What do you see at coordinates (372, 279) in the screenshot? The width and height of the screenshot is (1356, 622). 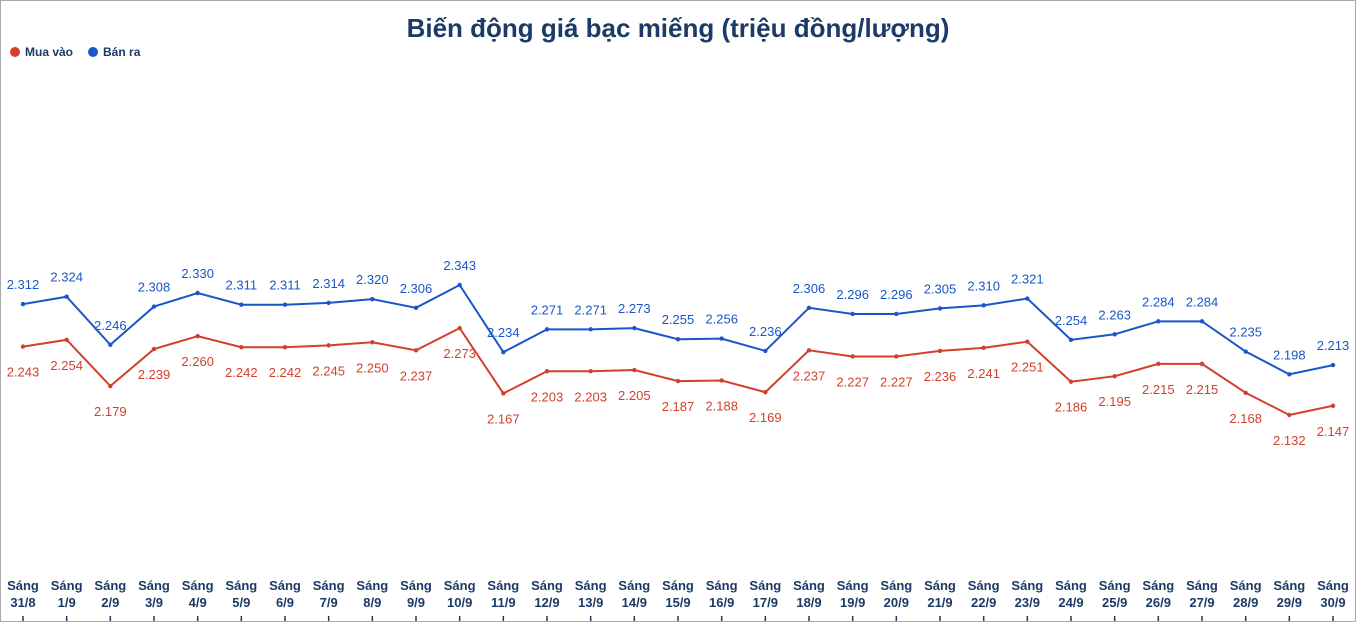 I see `data-label: 2.320` at bounding box center [372, 279].